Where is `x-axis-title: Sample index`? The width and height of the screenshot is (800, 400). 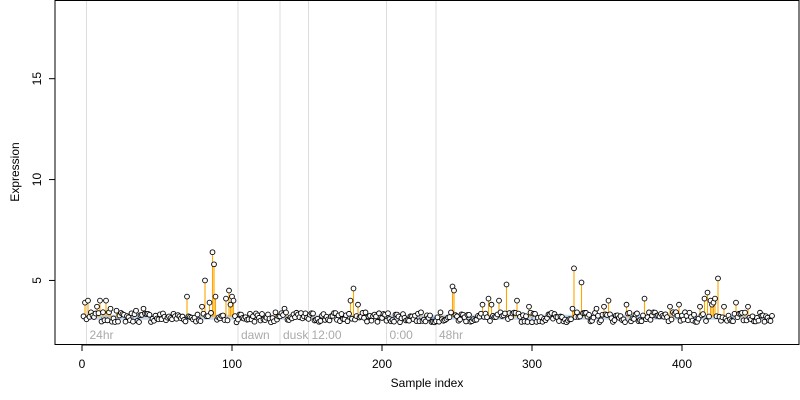 x-axis-title: Sample index is located at coordinates (427, 383).